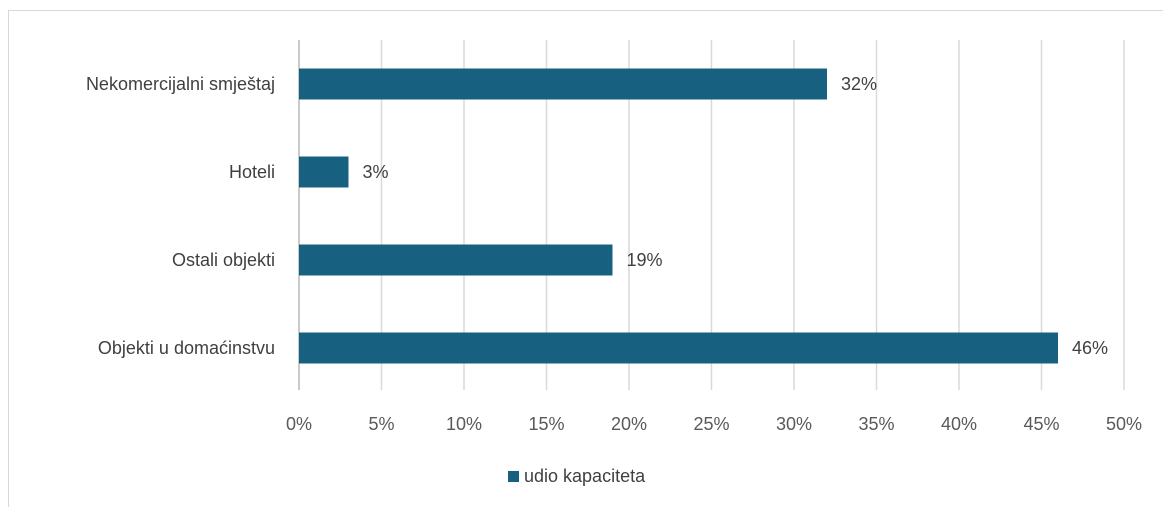  I want to click on data-label: 46%, so click(1090, 348).